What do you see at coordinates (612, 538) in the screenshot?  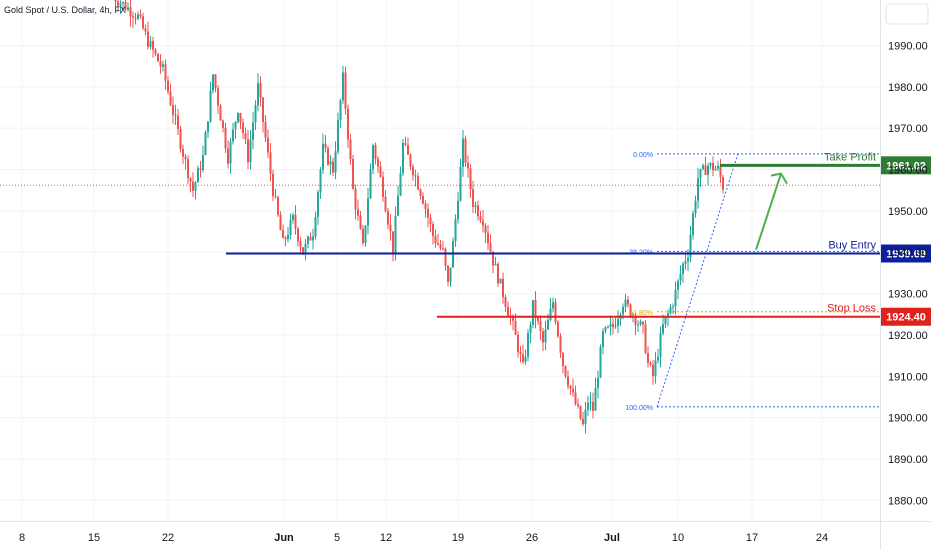 I see `x-tick-label: Jul` at bounding box center [612, 538].